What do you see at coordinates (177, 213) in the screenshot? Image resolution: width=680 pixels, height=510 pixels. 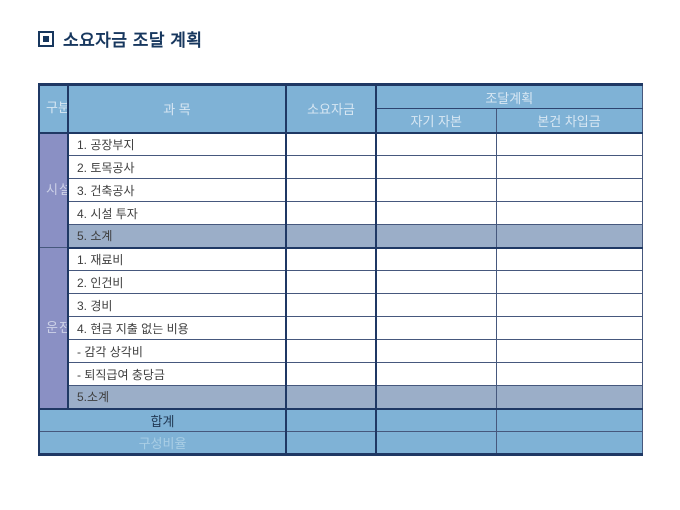 I see `item-cell: 4. 시설 투자` at bounding box center [177, 213].